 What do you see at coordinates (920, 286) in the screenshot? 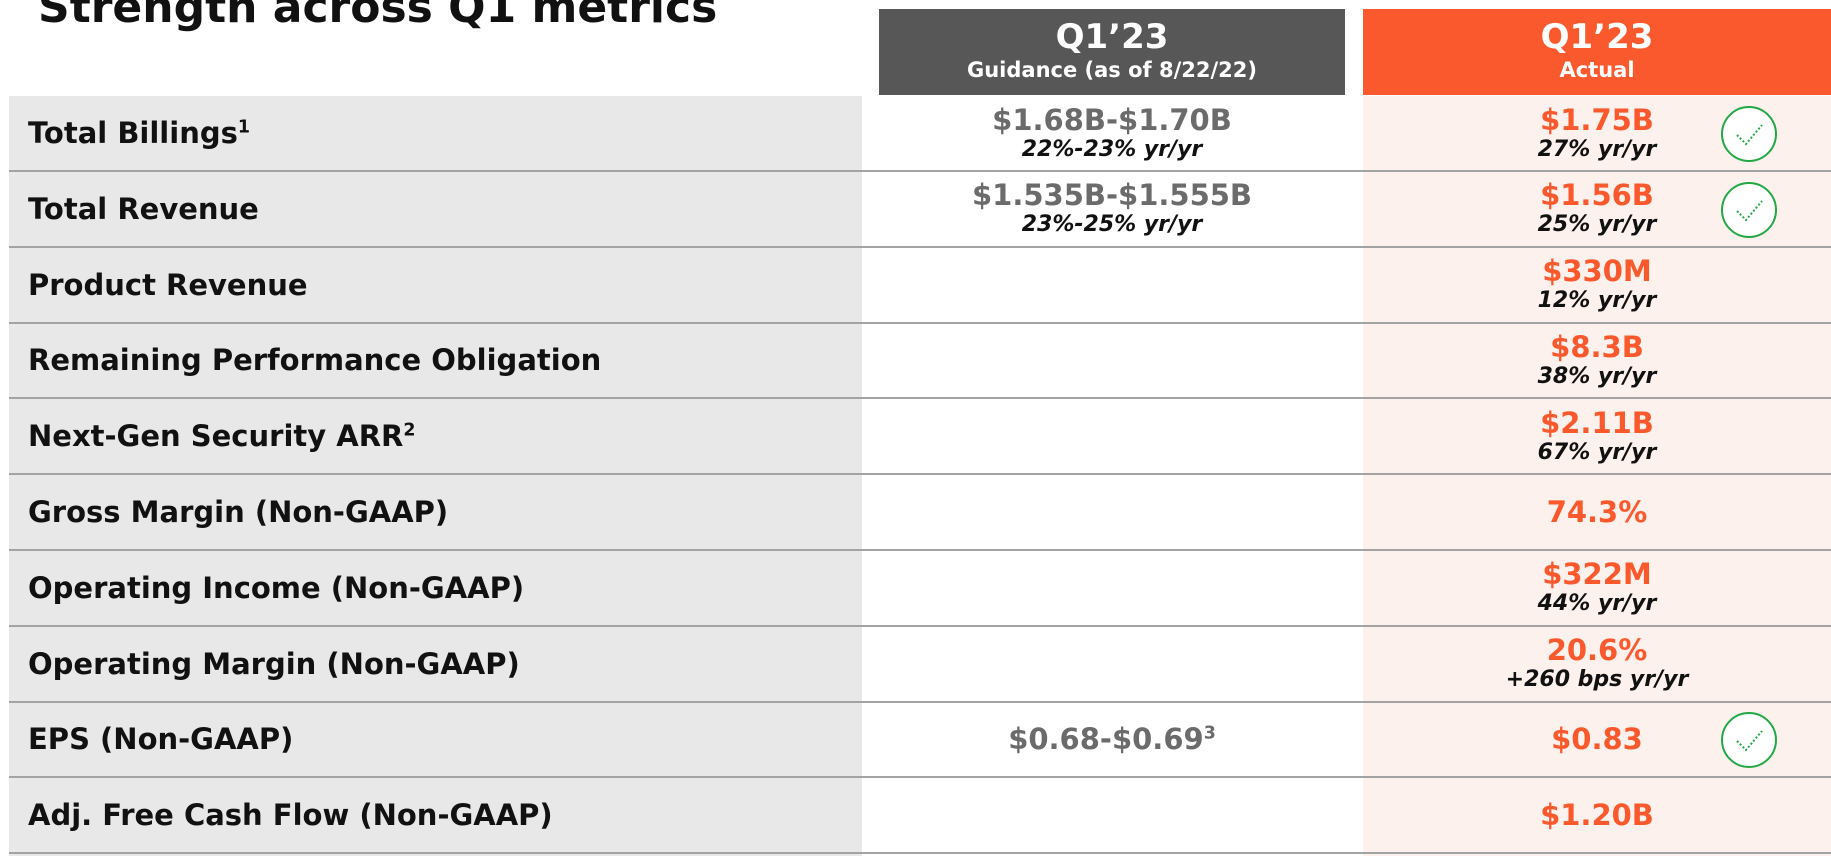
I see `table-row: Product Revenue $330M 12% yr/yr` at bounding box center [920, 286].